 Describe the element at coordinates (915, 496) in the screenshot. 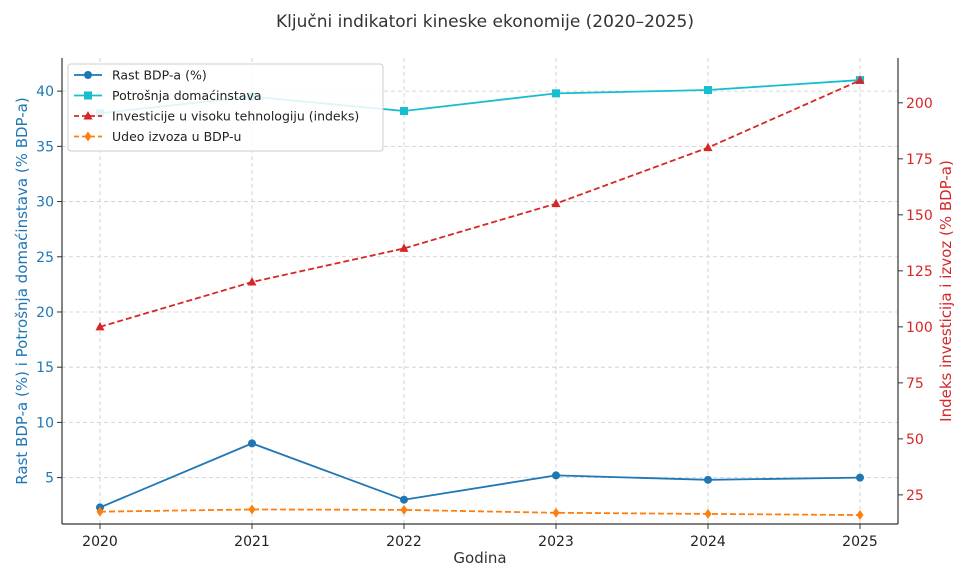

I see `right-y-tick-label: 25` at that location.